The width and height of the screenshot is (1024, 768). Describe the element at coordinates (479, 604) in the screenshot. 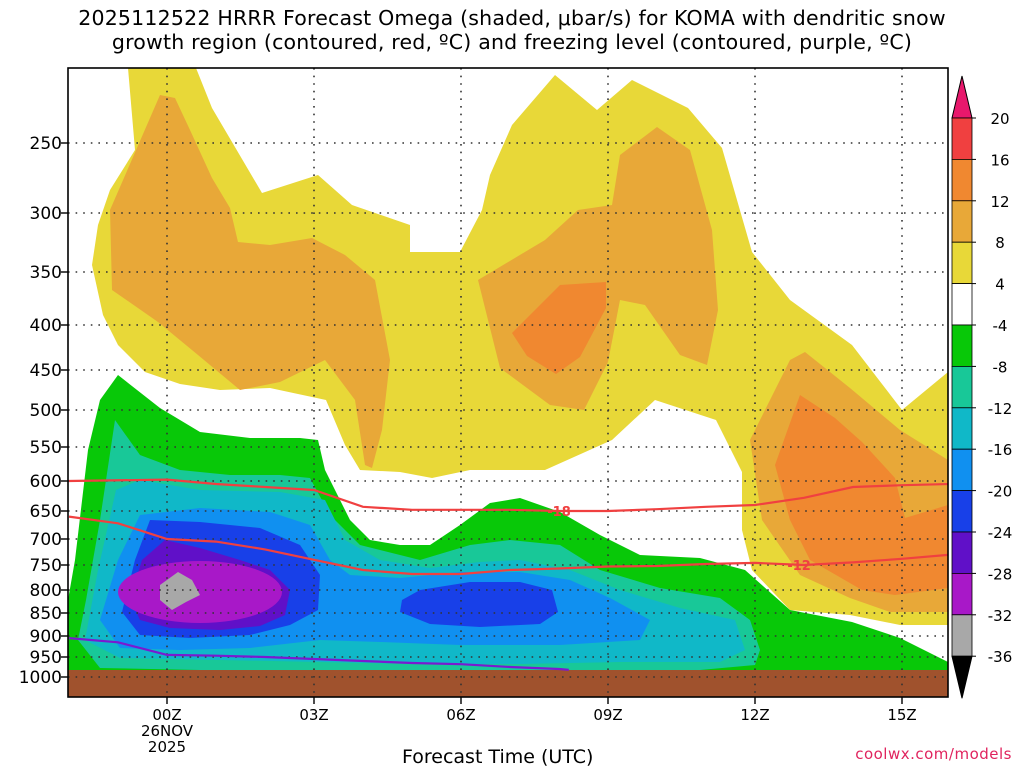

I see `omega-band-neg20to24-central` at that location.